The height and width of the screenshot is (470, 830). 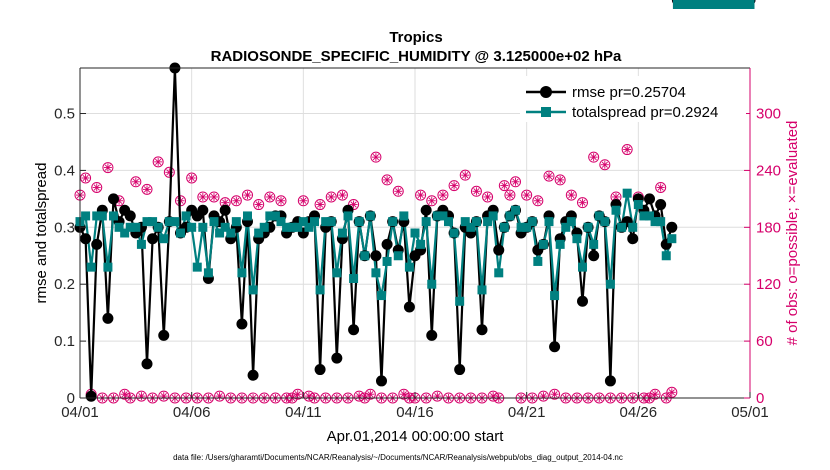 I want to click on legend-box, so click(x=633, y=99).